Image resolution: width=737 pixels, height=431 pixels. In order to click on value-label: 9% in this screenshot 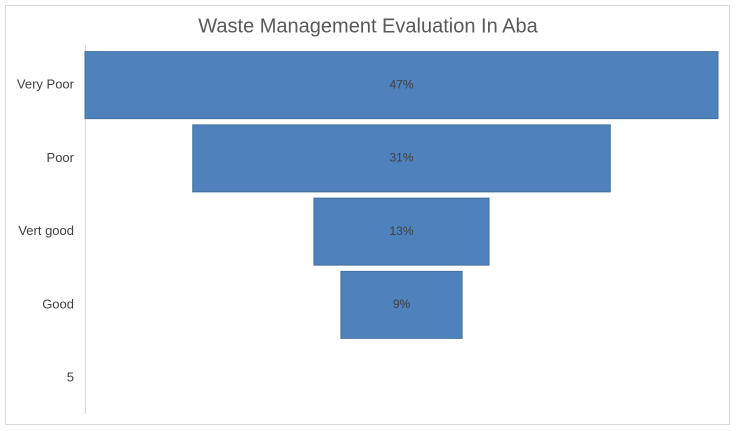, I will do `click(402, 304)`.